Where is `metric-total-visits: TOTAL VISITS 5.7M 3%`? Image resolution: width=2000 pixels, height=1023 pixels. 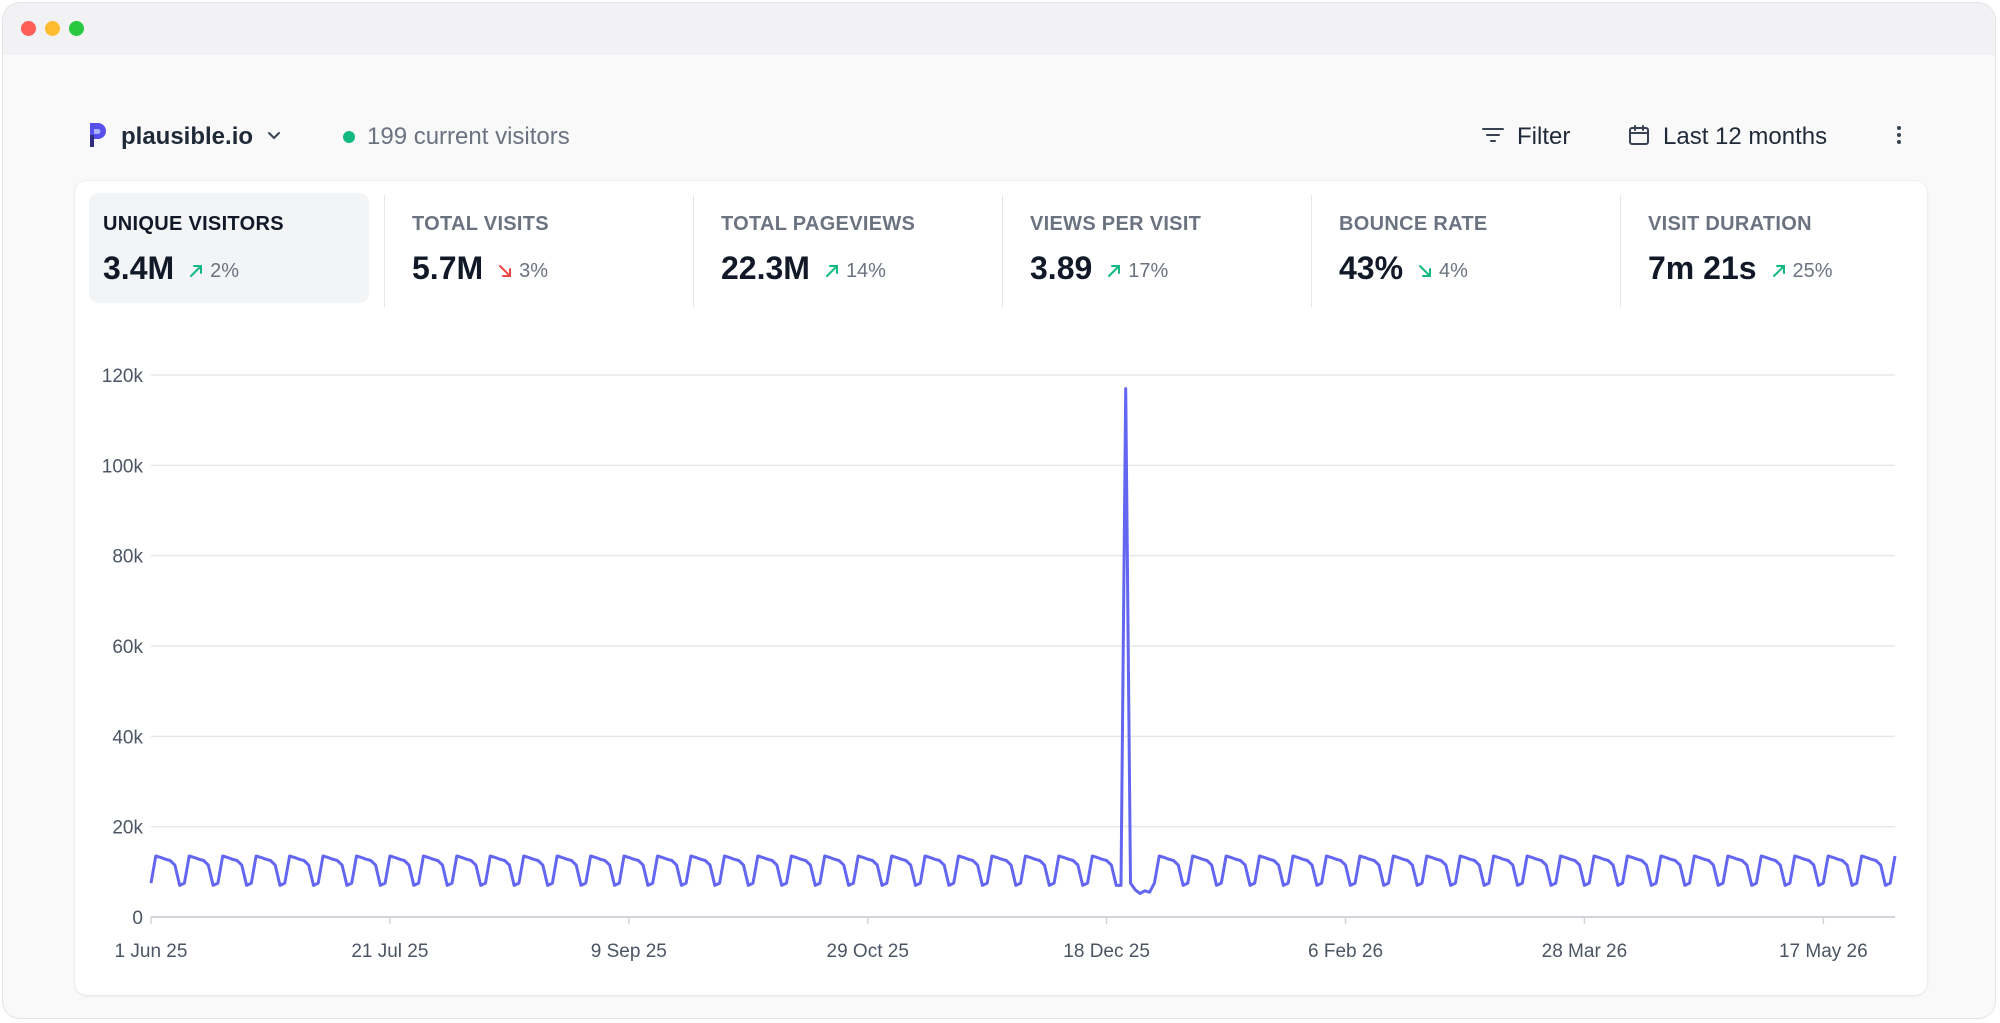
metric-total-visits: TOTAL VISITS 5.7M 3% is located at coordinates (538, 248).